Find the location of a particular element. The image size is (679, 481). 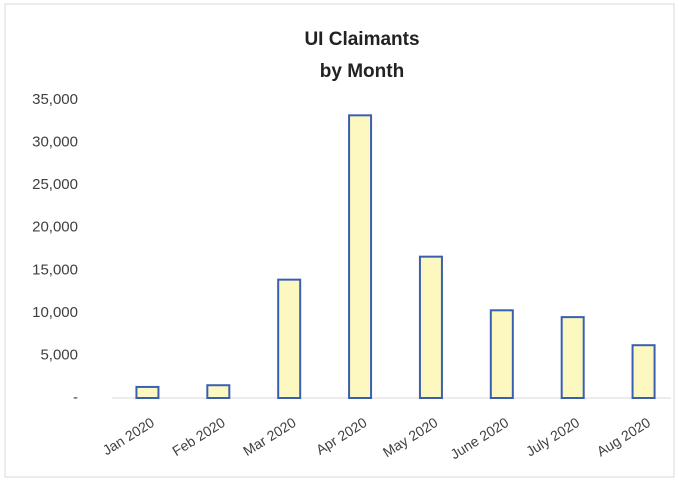

y-tick-label: 35,000 is located at coordinates (55, 99).